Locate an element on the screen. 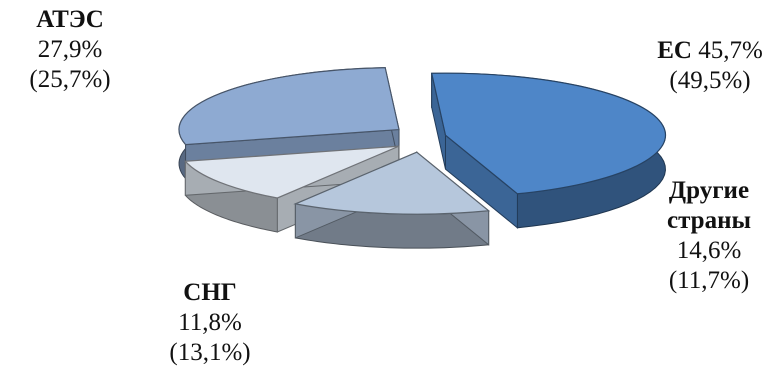  slice-other is located at coordinates (392, 200).